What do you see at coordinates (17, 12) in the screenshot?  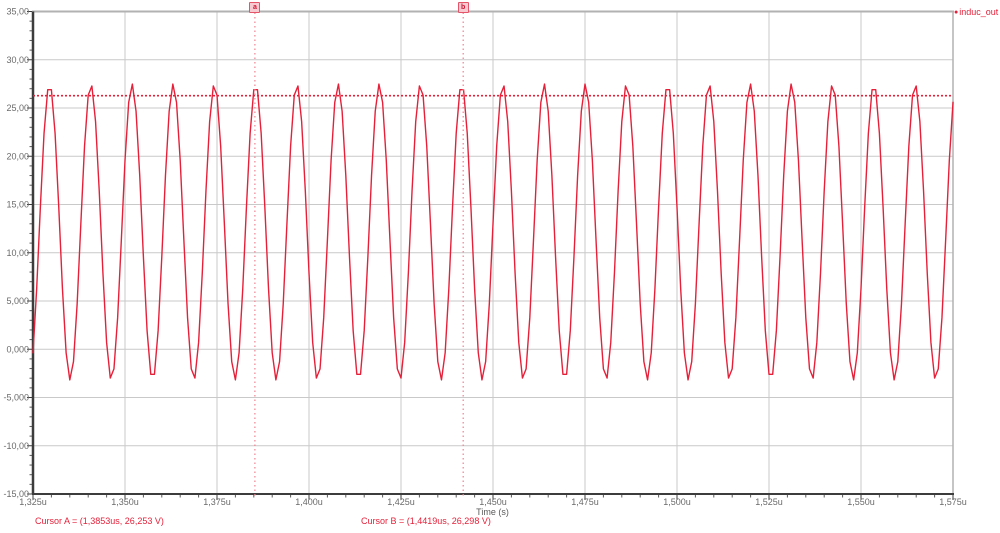 I see `svg-text: 35,00` at bounding box center [17, 12].